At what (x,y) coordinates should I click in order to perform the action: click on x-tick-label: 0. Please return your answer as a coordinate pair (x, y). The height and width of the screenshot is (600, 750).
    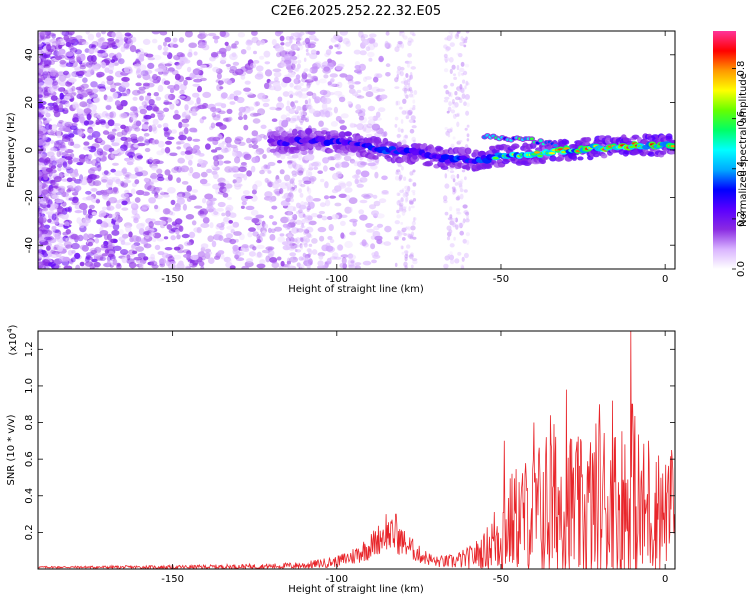
    Looking at the image, I should click on (665, 279).